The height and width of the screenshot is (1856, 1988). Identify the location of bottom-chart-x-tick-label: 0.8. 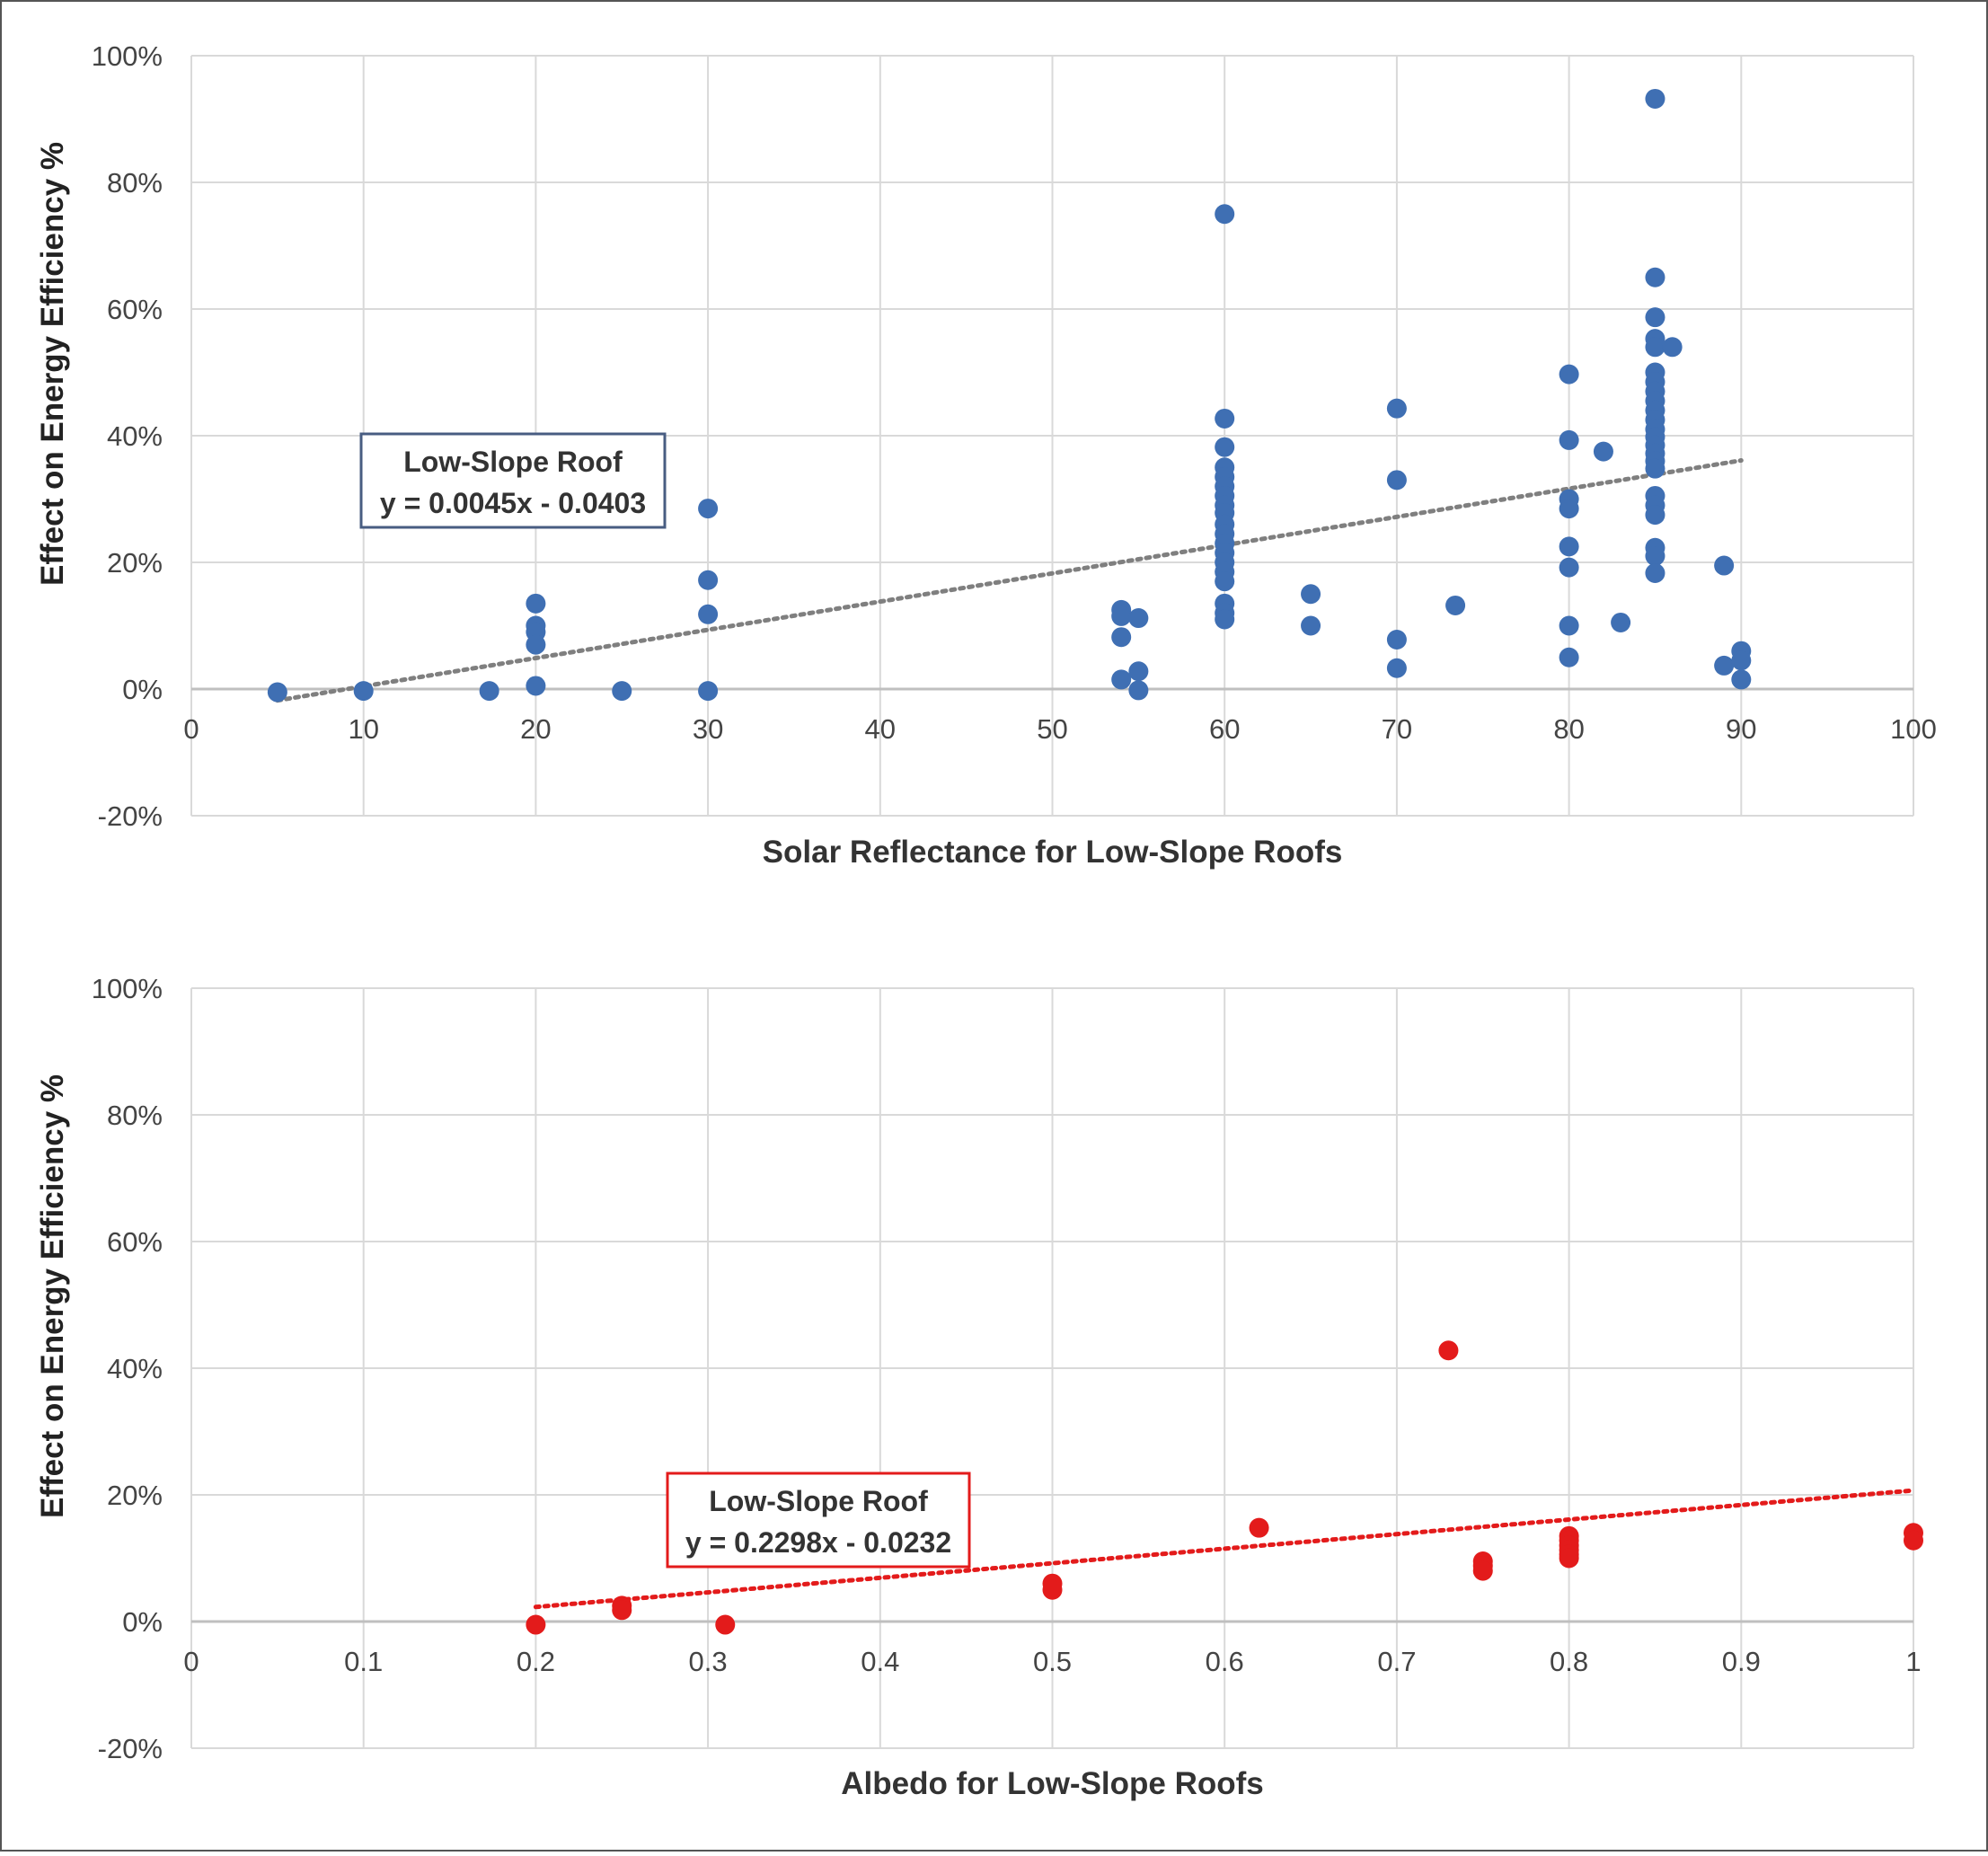
(1569, 1661).